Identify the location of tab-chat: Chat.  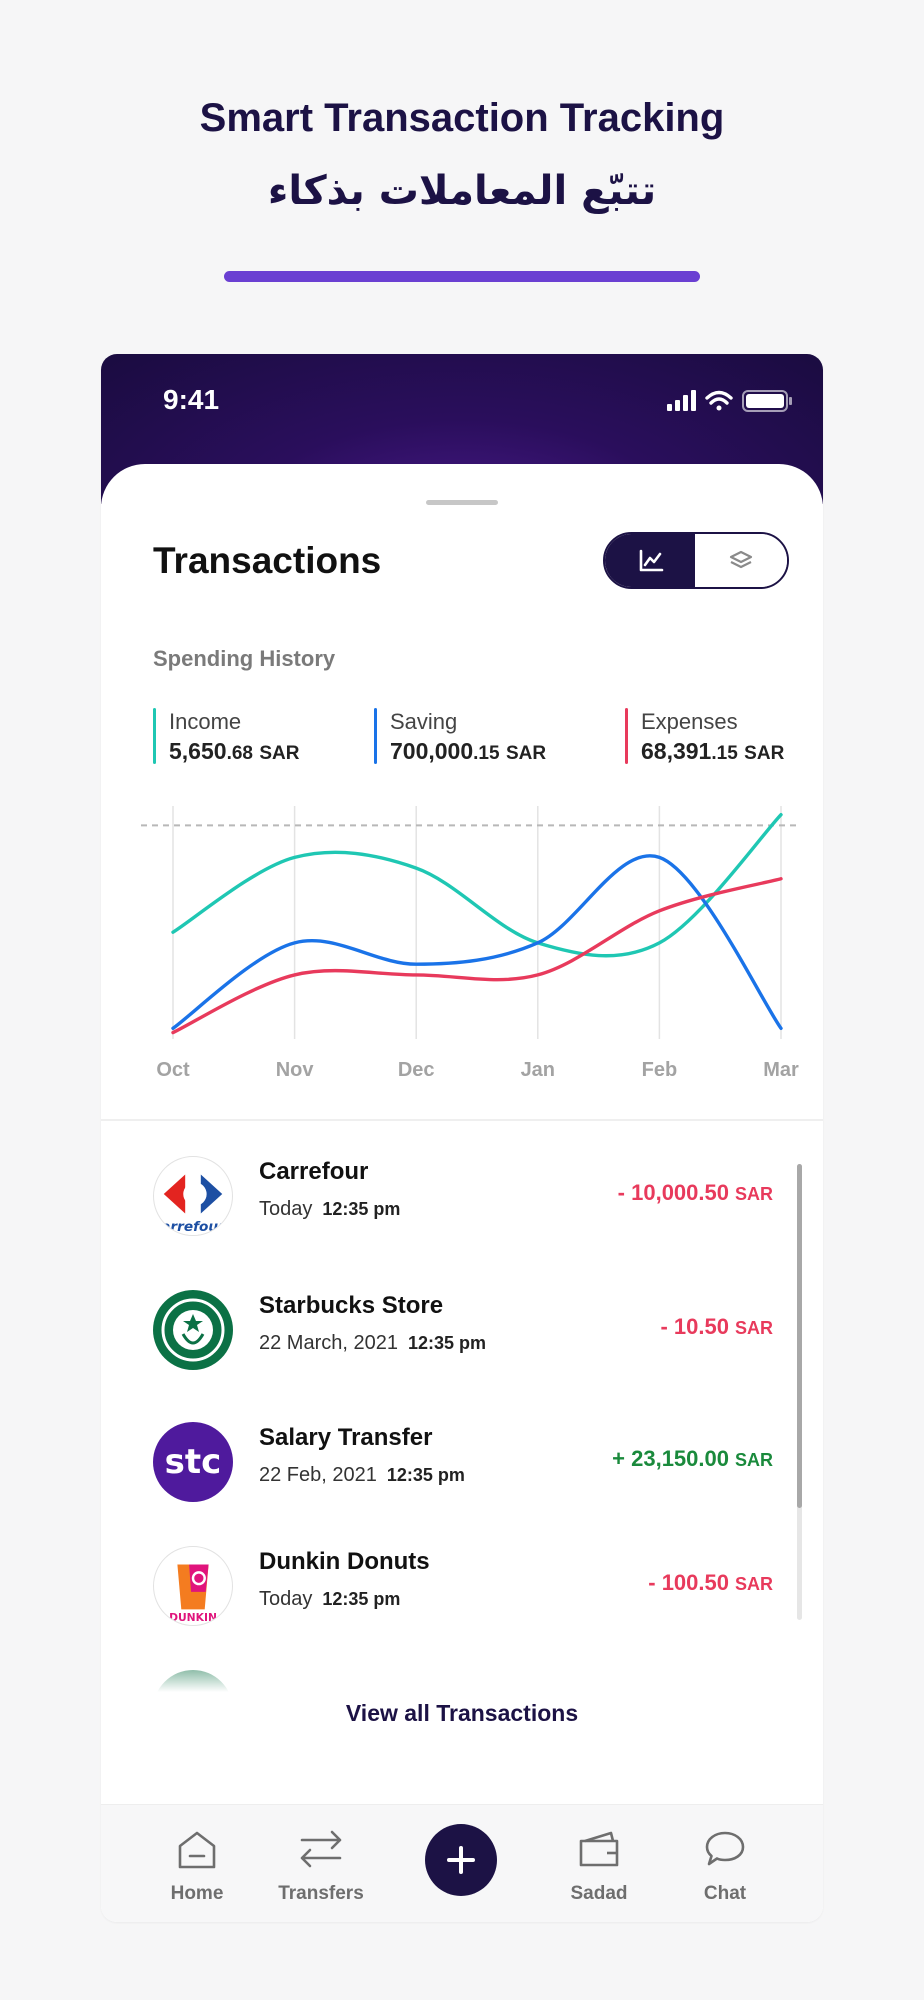
(725, 1862).